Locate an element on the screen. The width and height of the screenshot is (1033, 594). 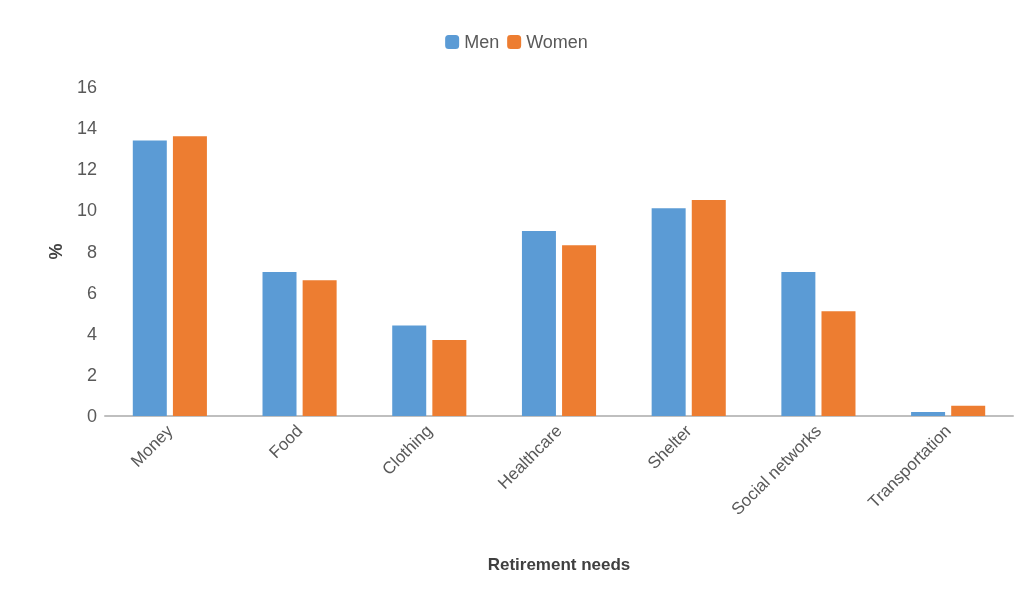
y-tick-label: 6 is located at coordinates (91, 292).